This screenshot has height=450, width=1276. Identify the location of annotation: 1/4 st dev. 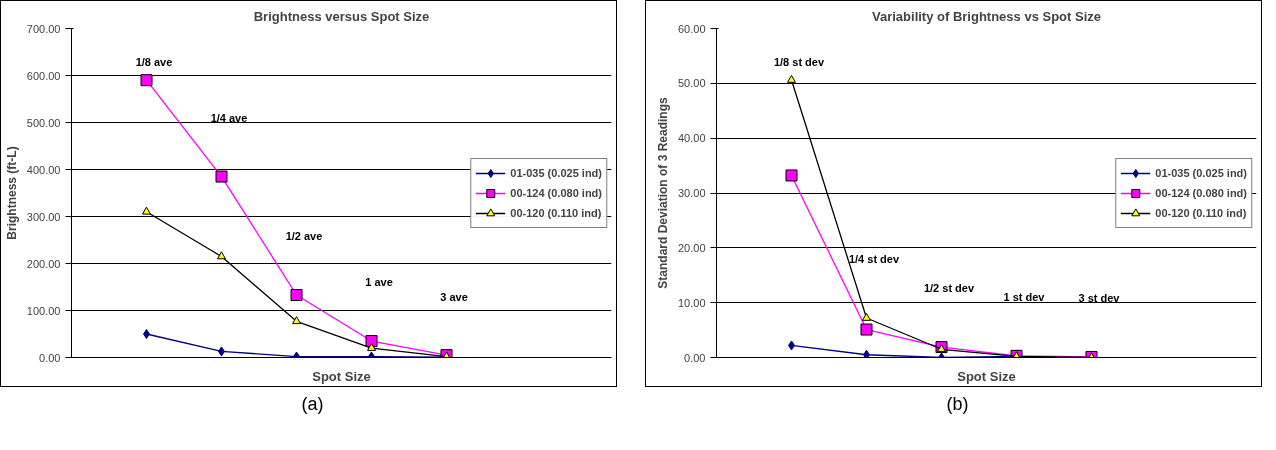
(874, 259).